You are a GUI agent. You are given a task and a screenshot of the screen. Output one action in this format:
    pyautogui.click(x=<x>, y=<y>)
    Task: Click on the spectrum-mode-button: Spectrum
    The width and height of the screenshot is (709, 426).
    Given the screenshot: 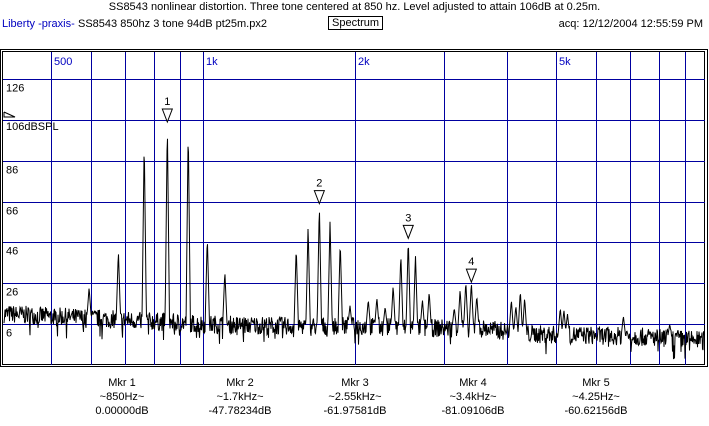 What is the action you would take?
    pyautogui.click(x=356, y=23)
    